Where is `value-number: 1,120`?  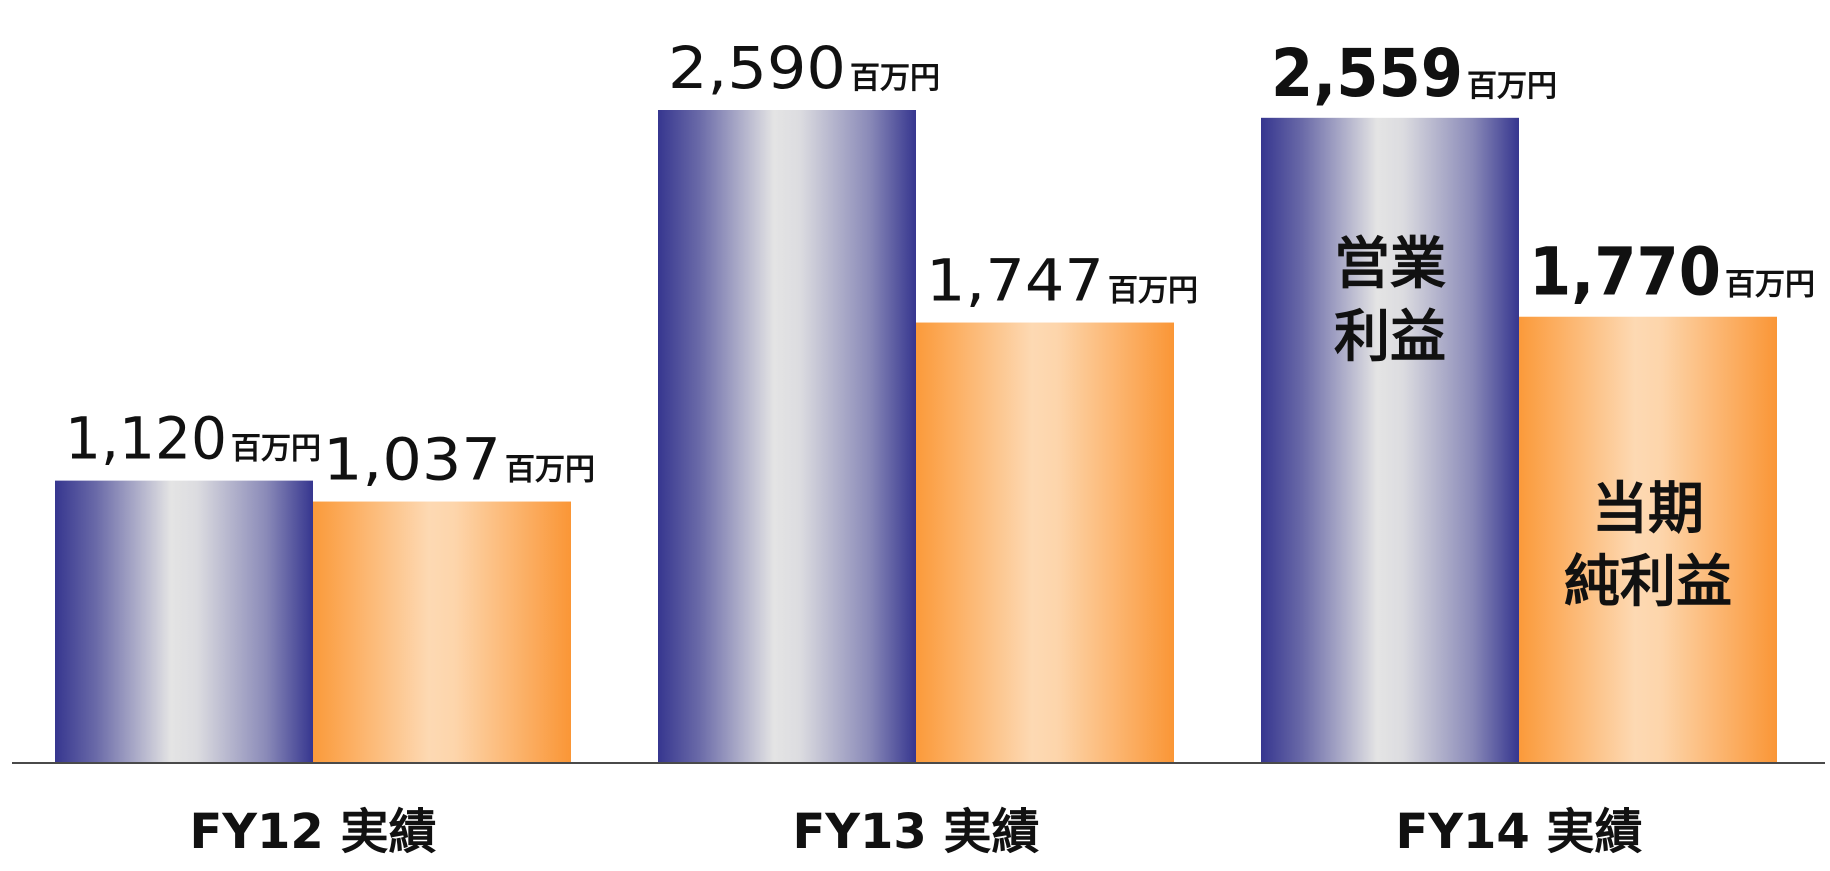 value-number: 1,120 is located at coordinates (146, 439).